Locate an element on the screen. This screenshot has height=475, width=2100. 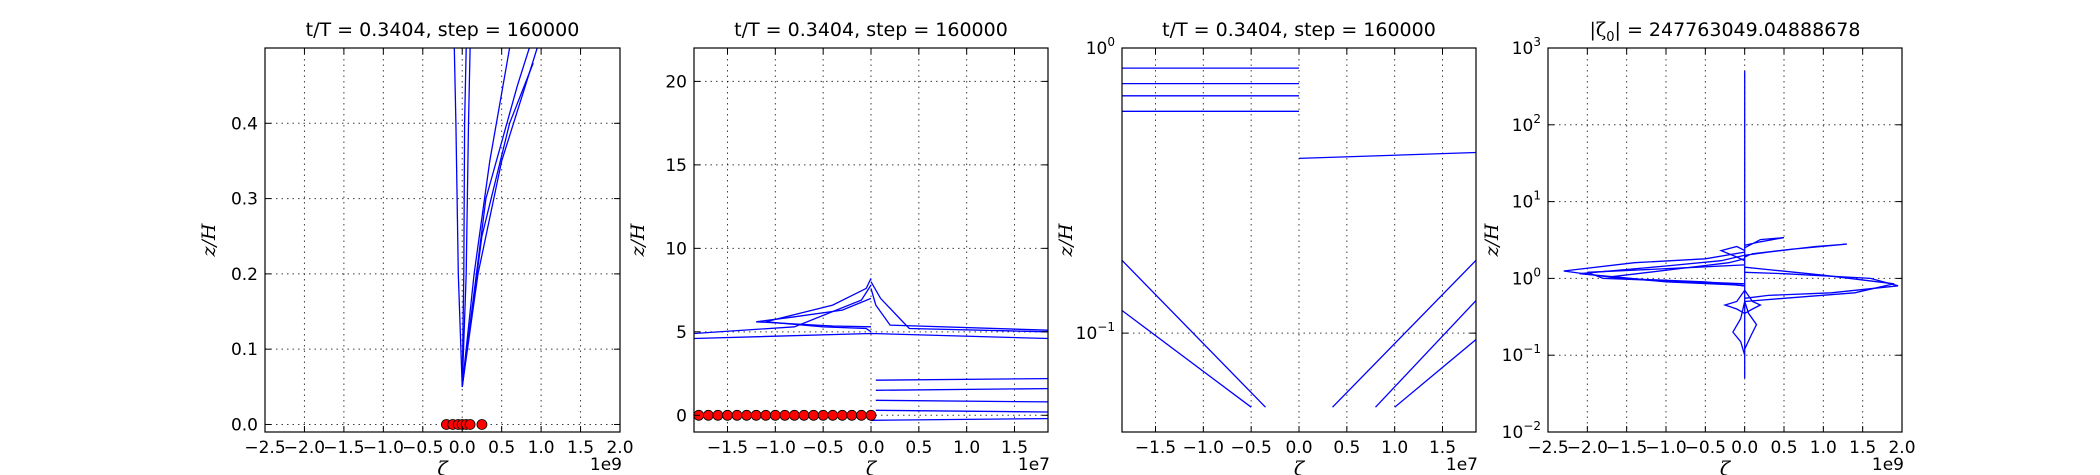
y-tick-label: 10¹ is located at coordinates (1526, 201).